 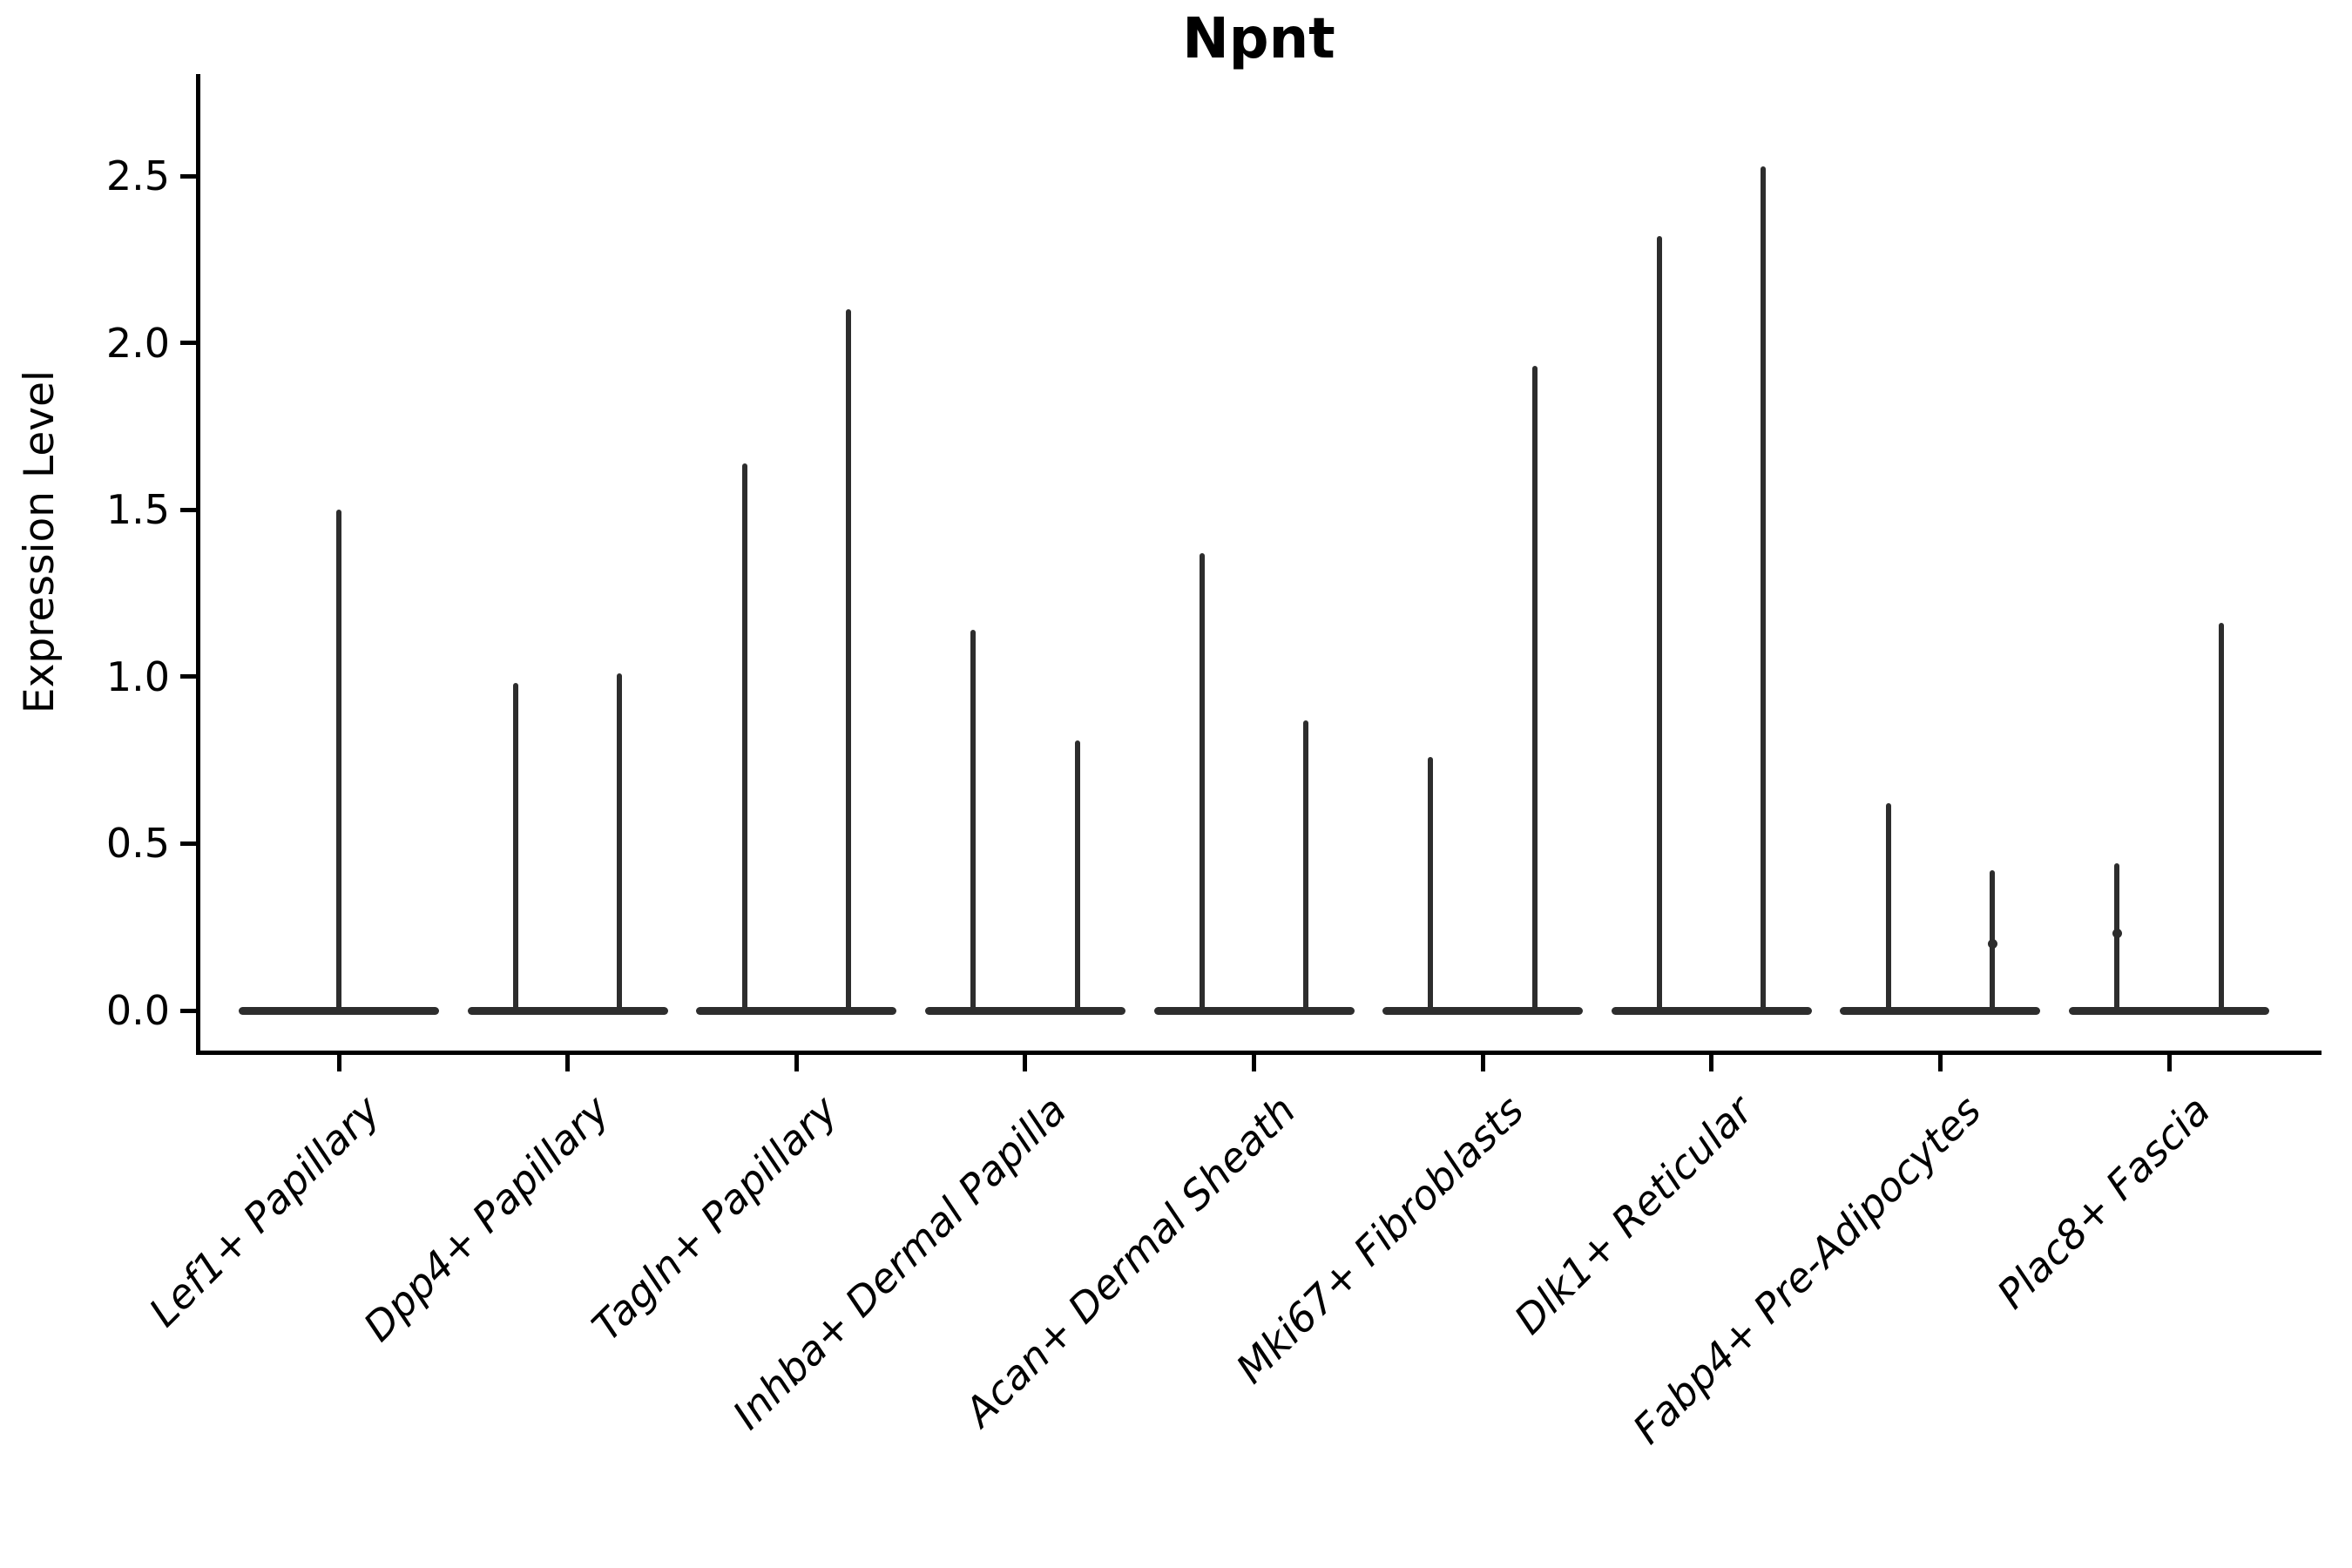 What do you see at coordinates (137, 510) in the screenshot?
I see `y-tick-label: 1.5` at bounding box center [137, 510].